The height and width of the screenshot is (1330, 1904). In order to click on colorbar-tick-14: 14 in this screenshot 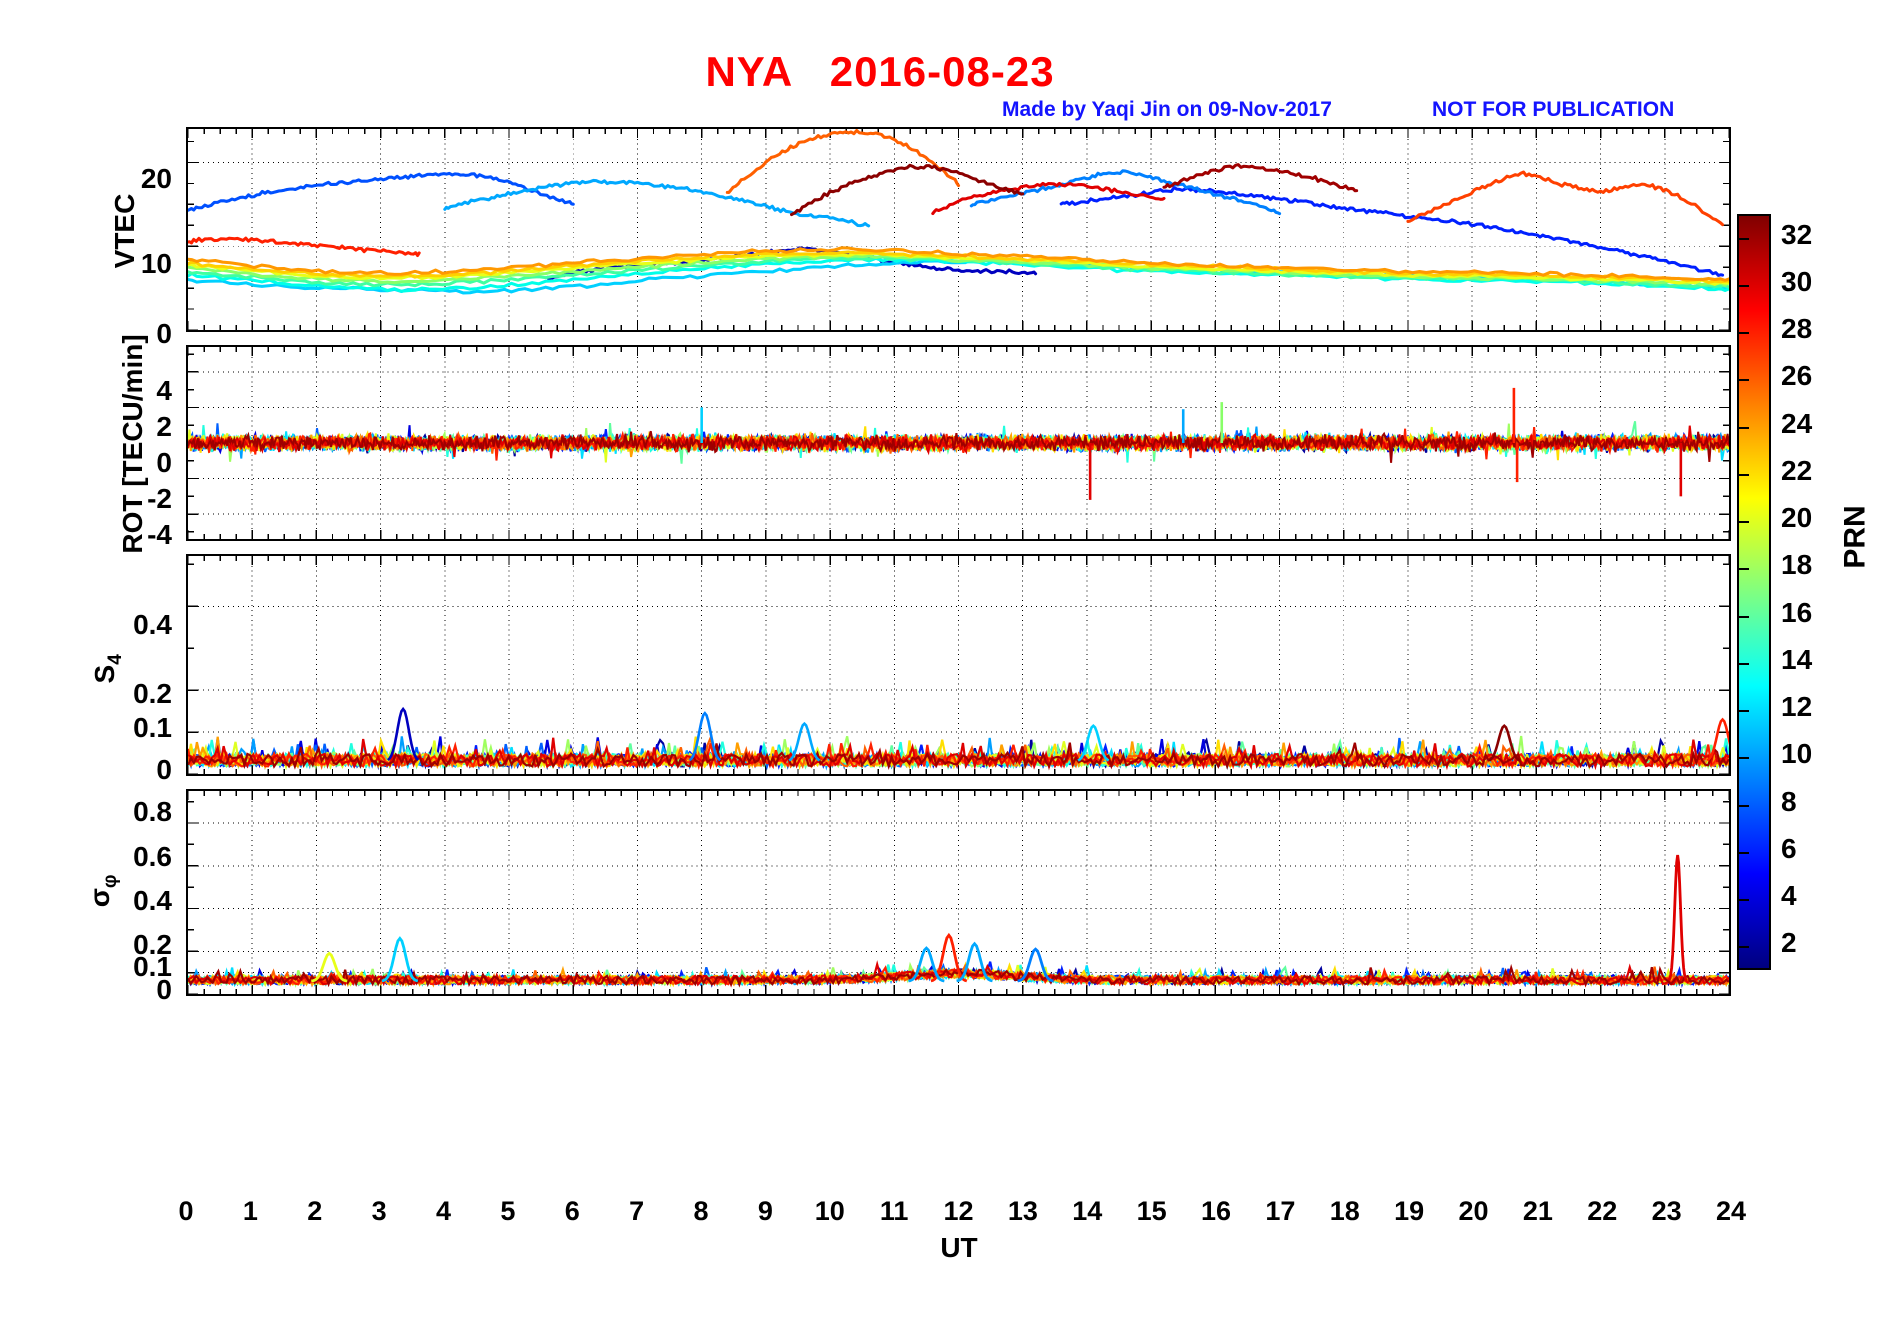, I will do `click(1797, 659)`.